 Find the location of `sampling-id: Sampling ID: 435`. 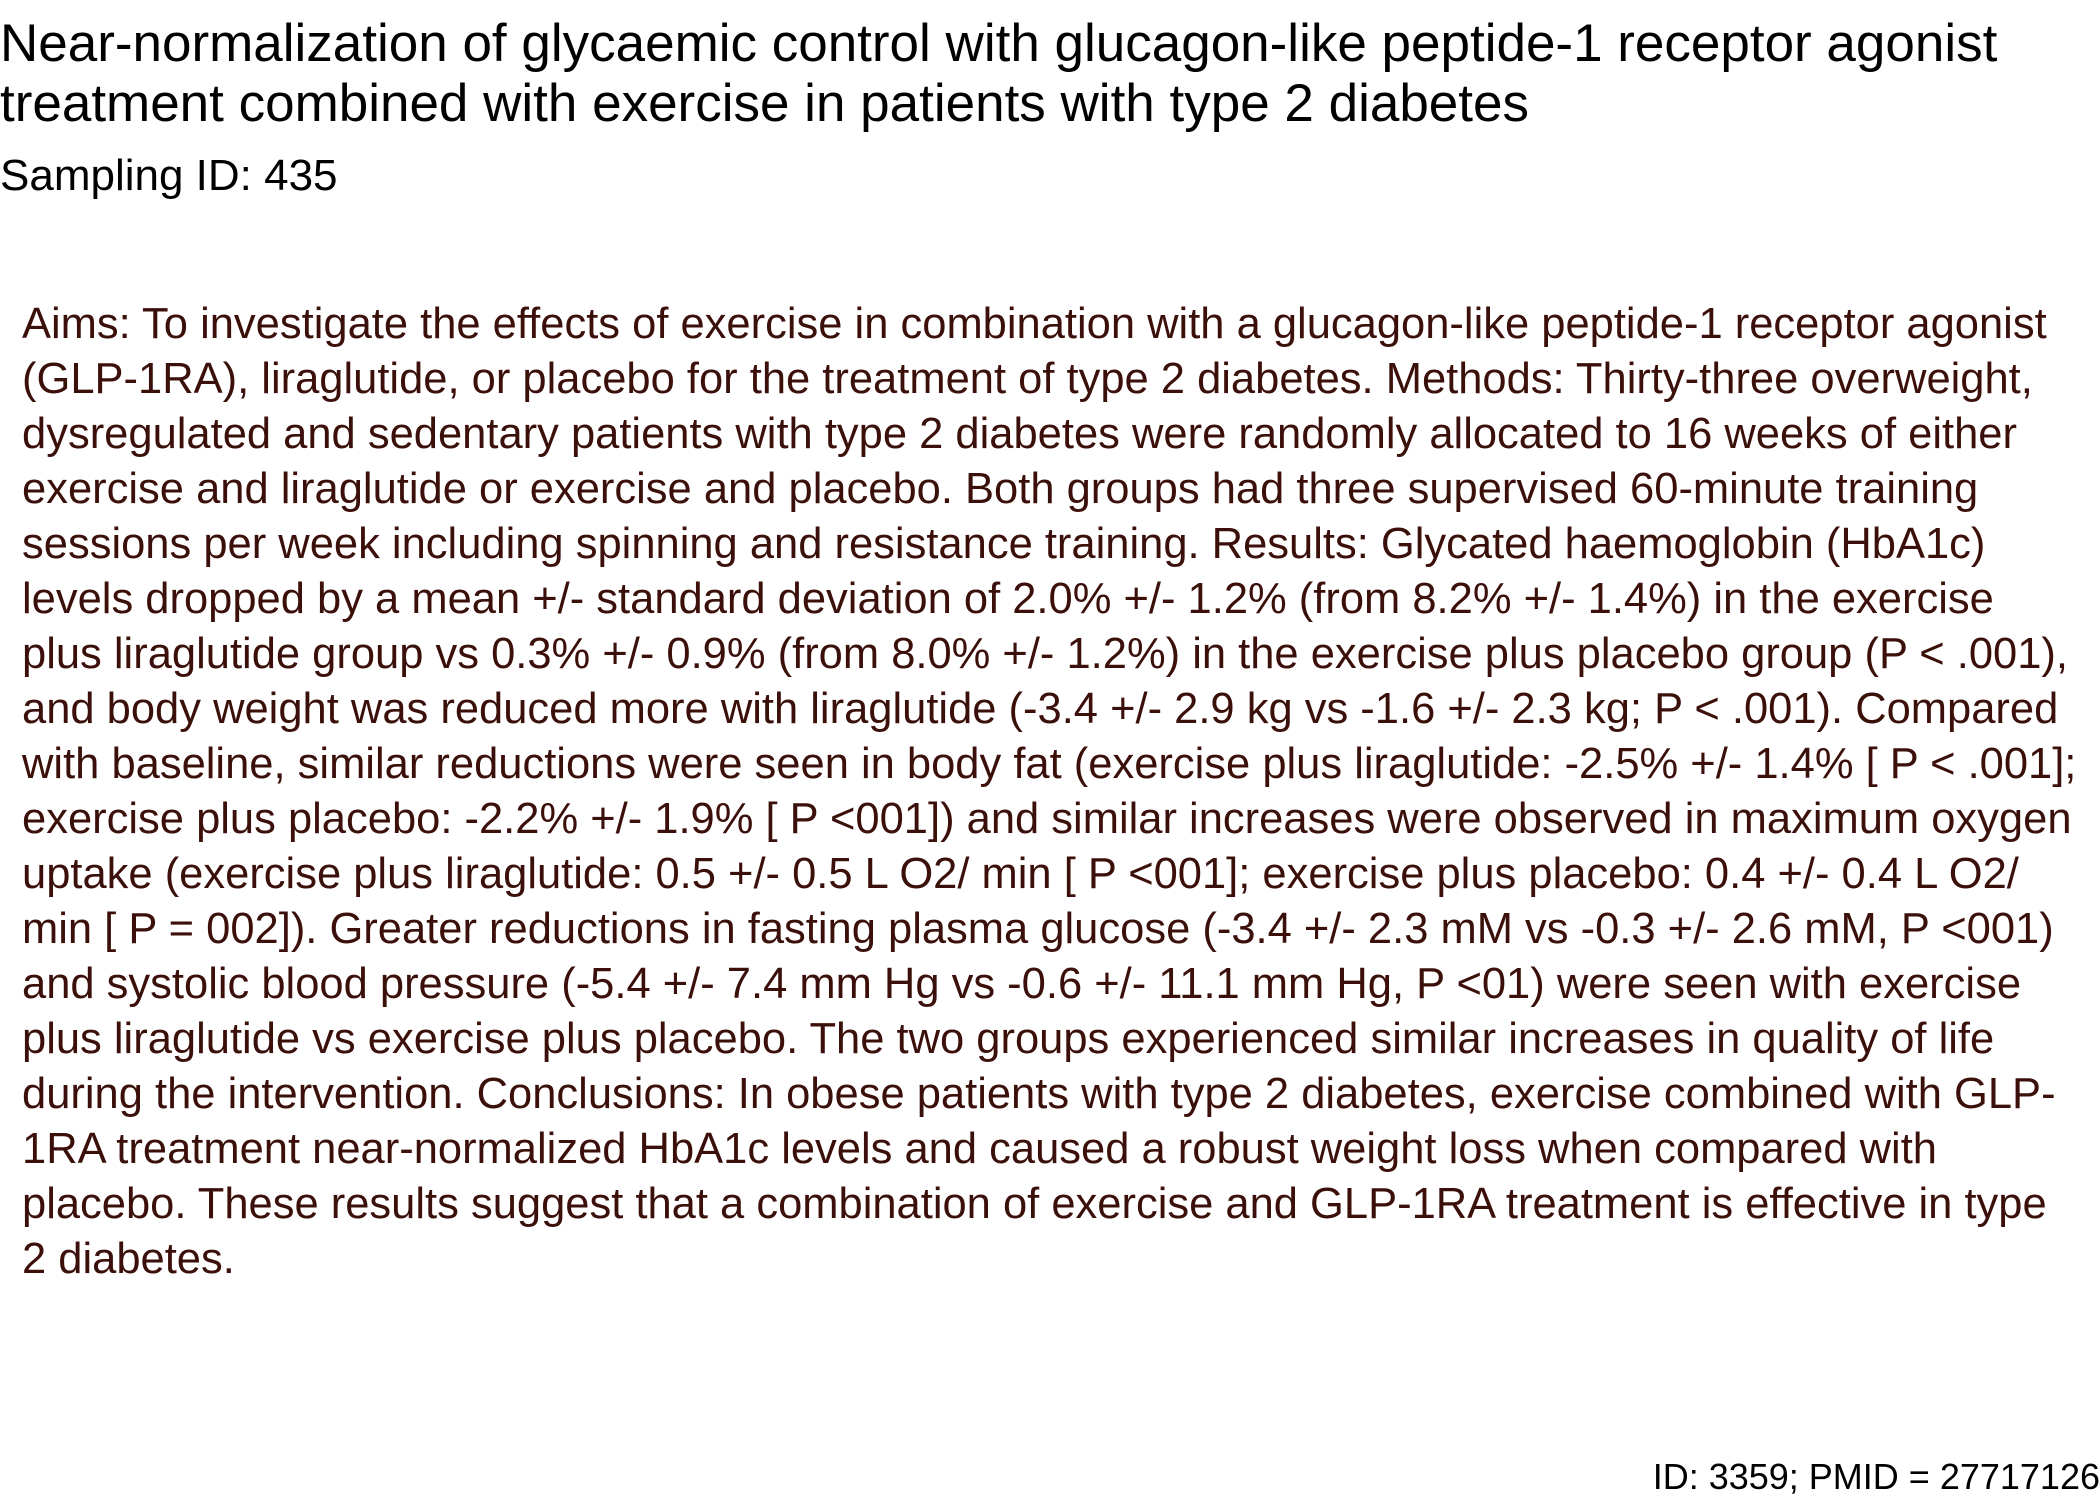

sampling-id: Sampling ID: 435 is located at coordinates (169, 175).